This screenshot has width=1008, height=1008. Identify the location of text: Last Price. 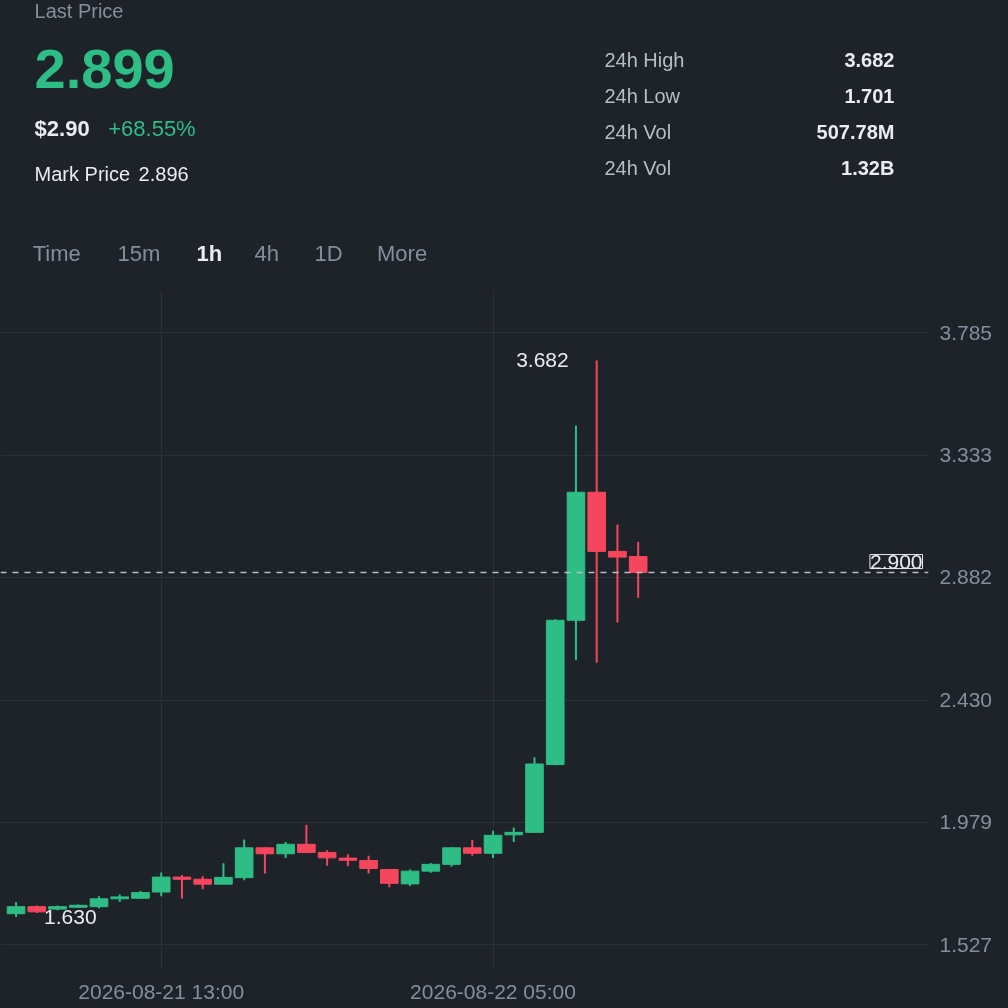
(79, 11).